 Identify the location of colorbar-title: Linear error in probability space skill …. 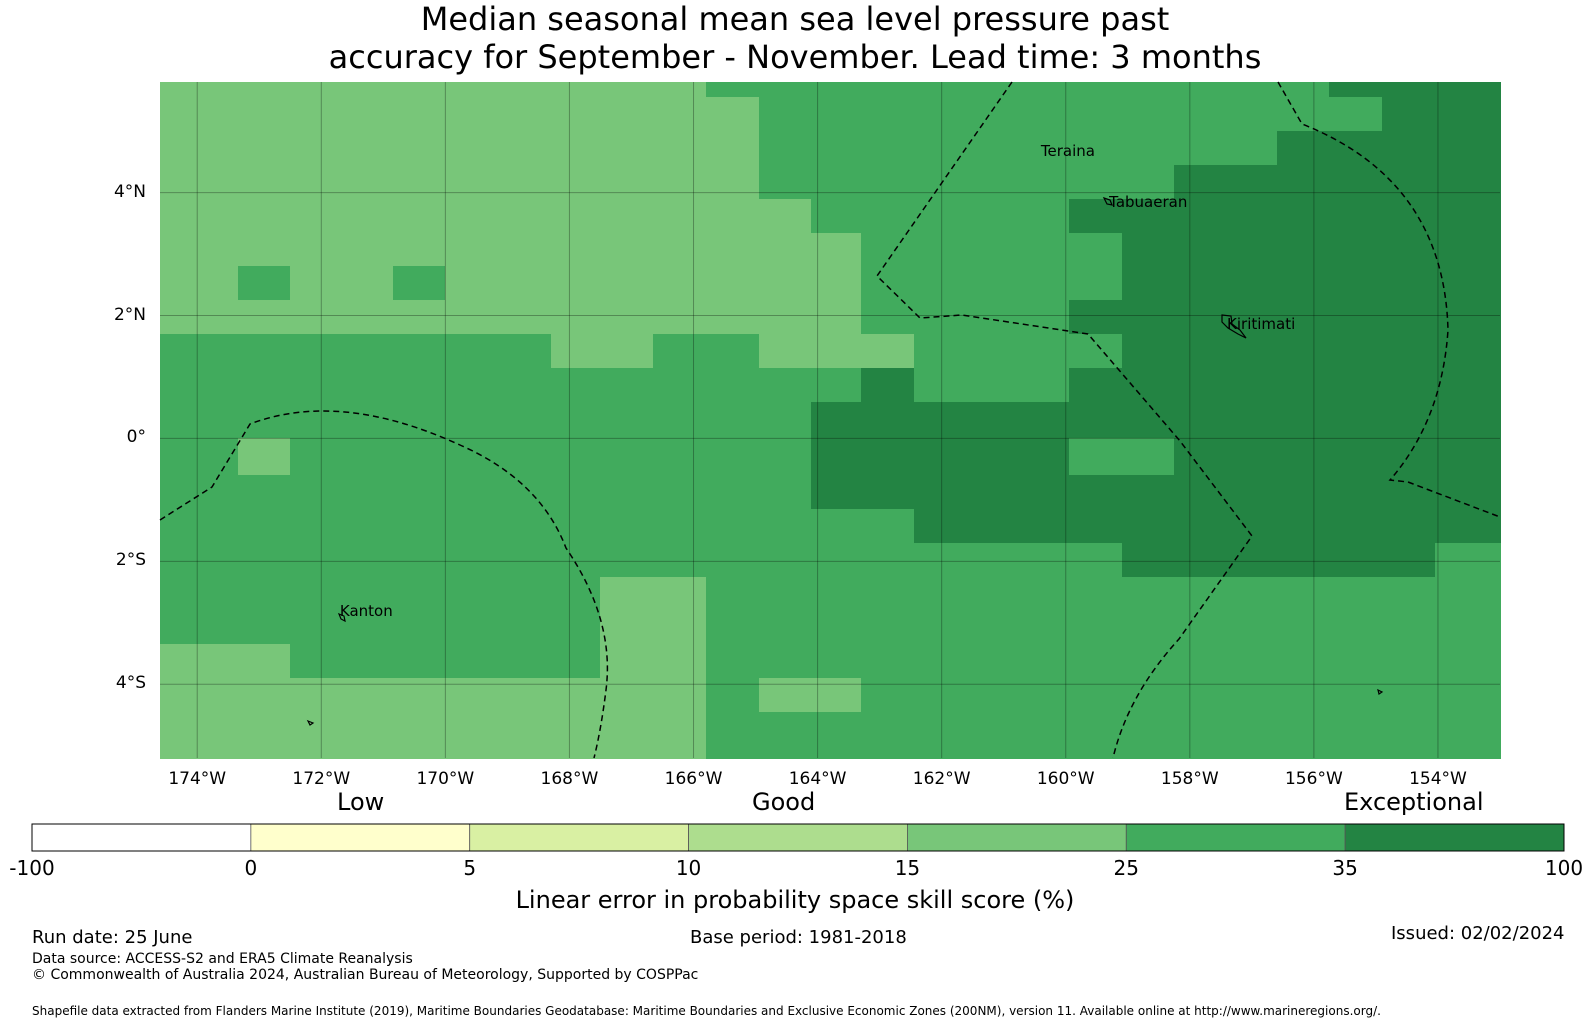
(795, 900).